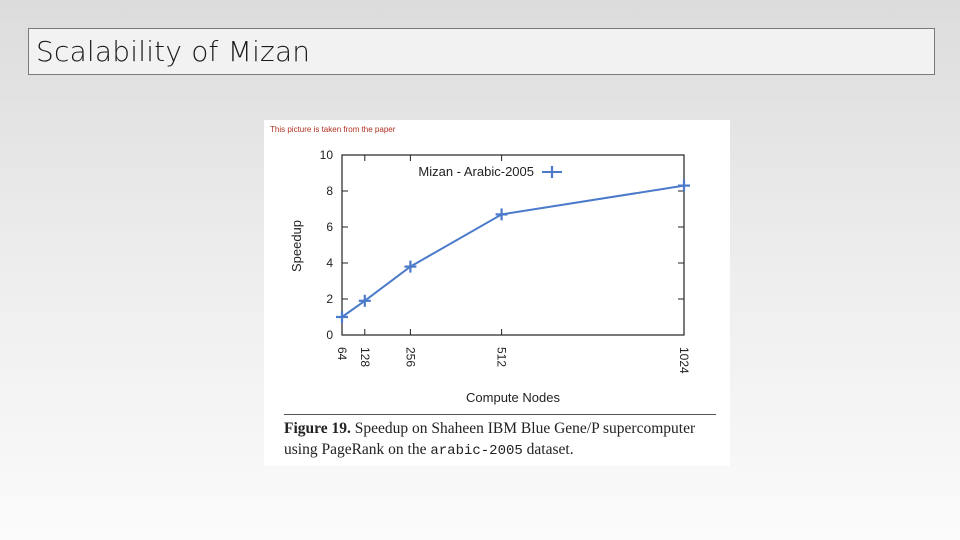 The width and height of the screenshot is (960, 540). I want to click on y-tick-label: 0, so click(329, 335).